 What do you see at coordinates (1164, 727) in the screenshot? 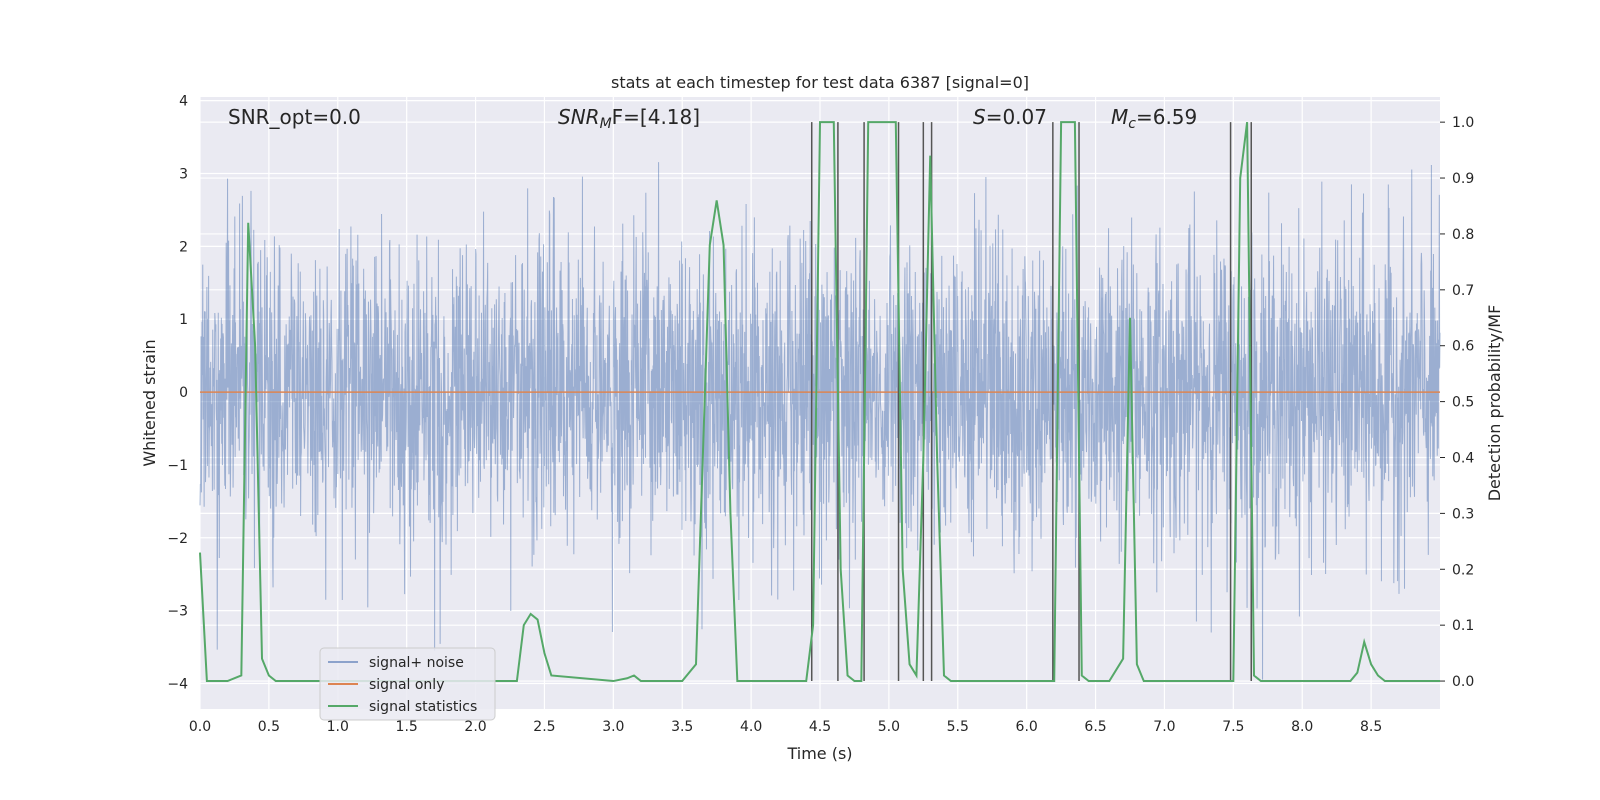
I see `x-tick-label: 7.0` at bounding box center [1164, 727].